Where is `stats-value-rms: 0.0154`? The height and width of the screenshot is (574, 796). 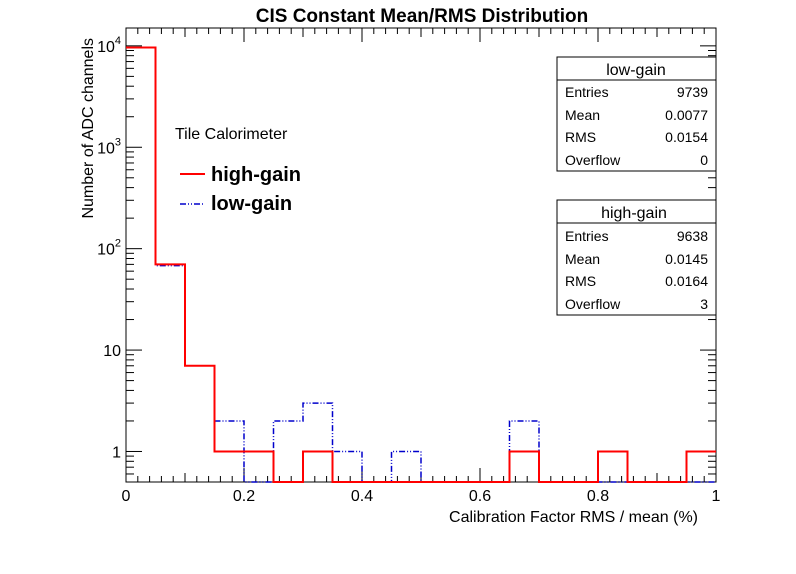 stats-value-rms: 0.0154 is located at coordinates (686, 137).